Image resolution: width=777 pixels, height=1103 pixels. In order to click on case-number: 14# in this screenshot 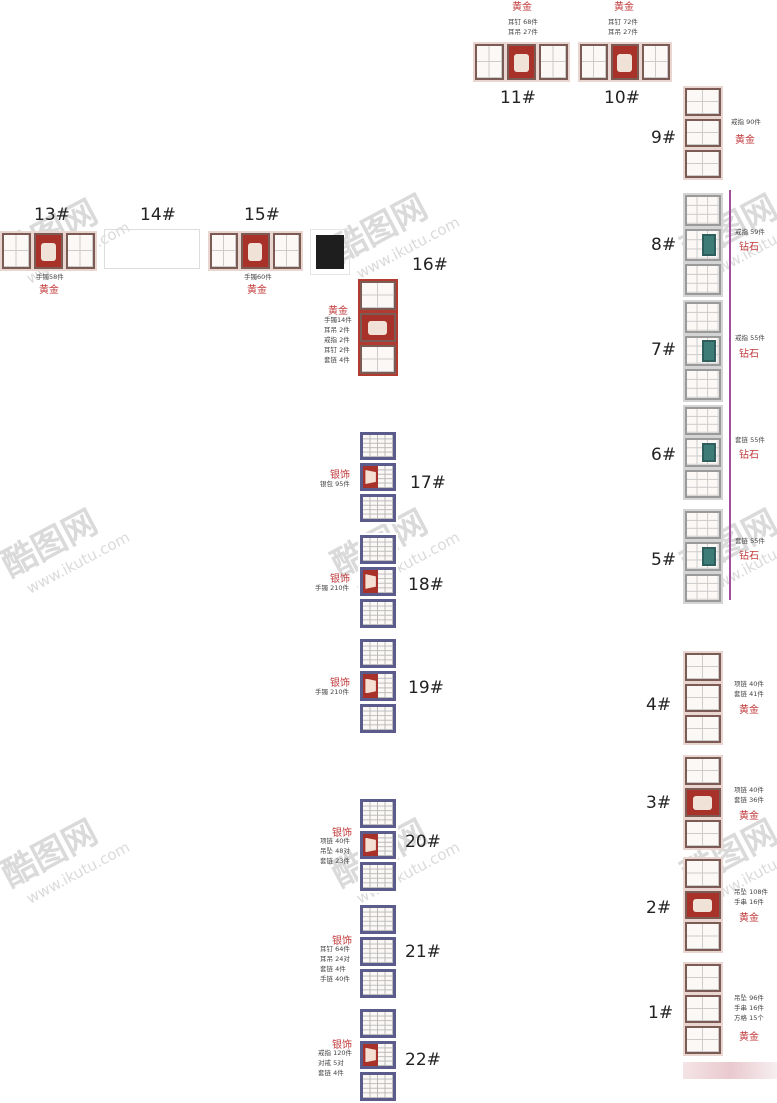, I will do `click(158, 215)`.